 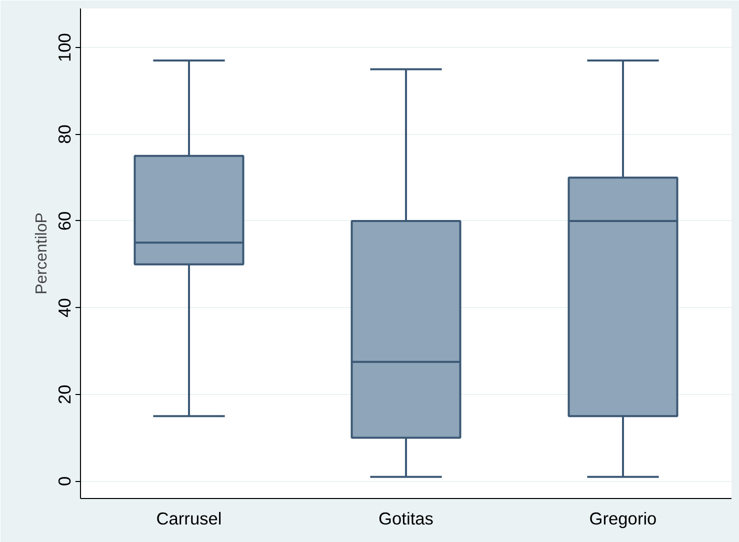 I want to click on y-axis-title: PercentiloP, so click(x=42, y=253).